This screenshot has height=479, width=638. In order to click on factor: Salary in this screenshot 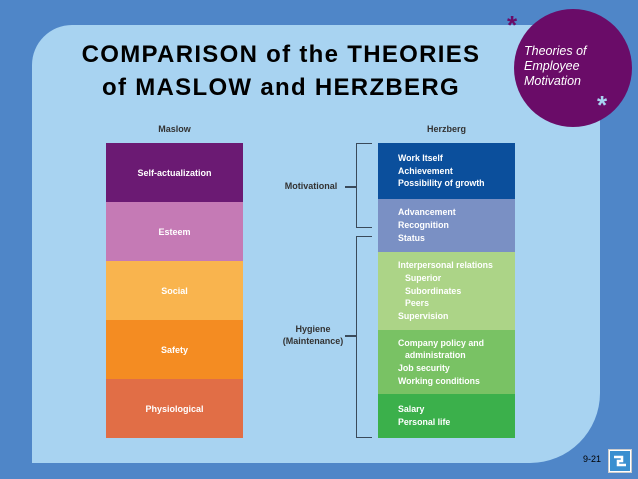, I will do `click(411, 409)`.